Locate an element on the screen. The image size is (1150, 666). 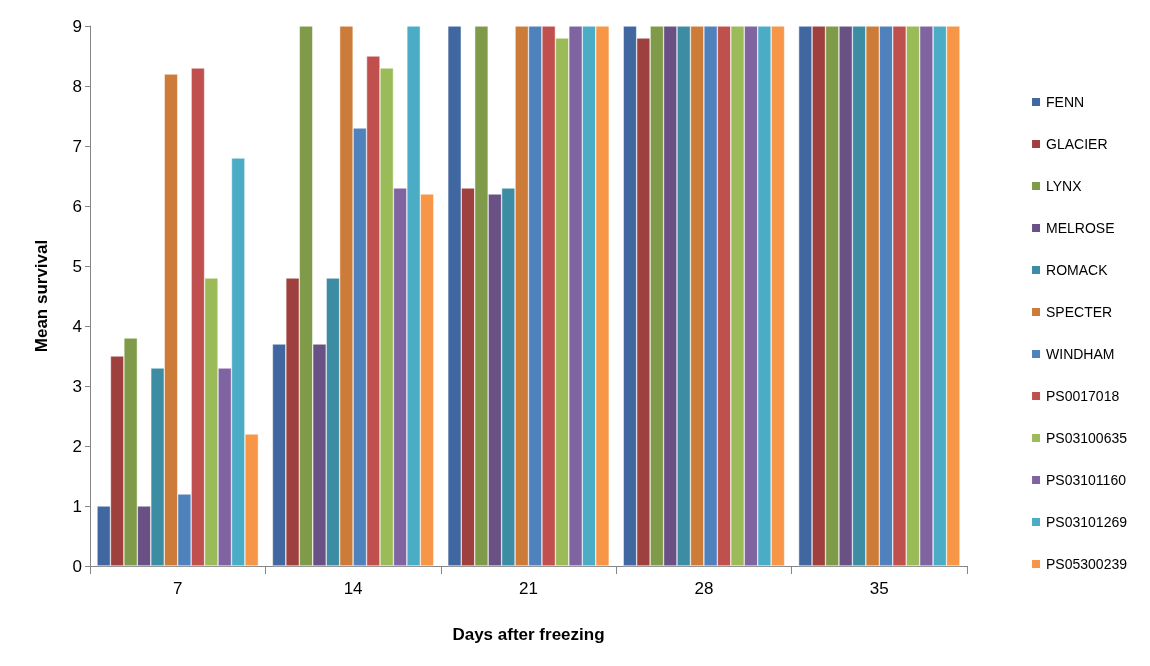
y-tick-label: 2 is located at coordinates (77, 446).